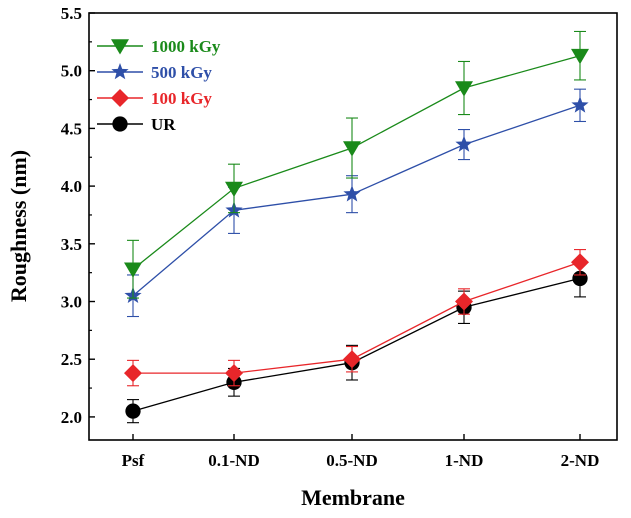  What do you see at coordinates (71, 186) in the screenshot?
I see `y-tick-label: 4.0` at bounding box center [71, 186].